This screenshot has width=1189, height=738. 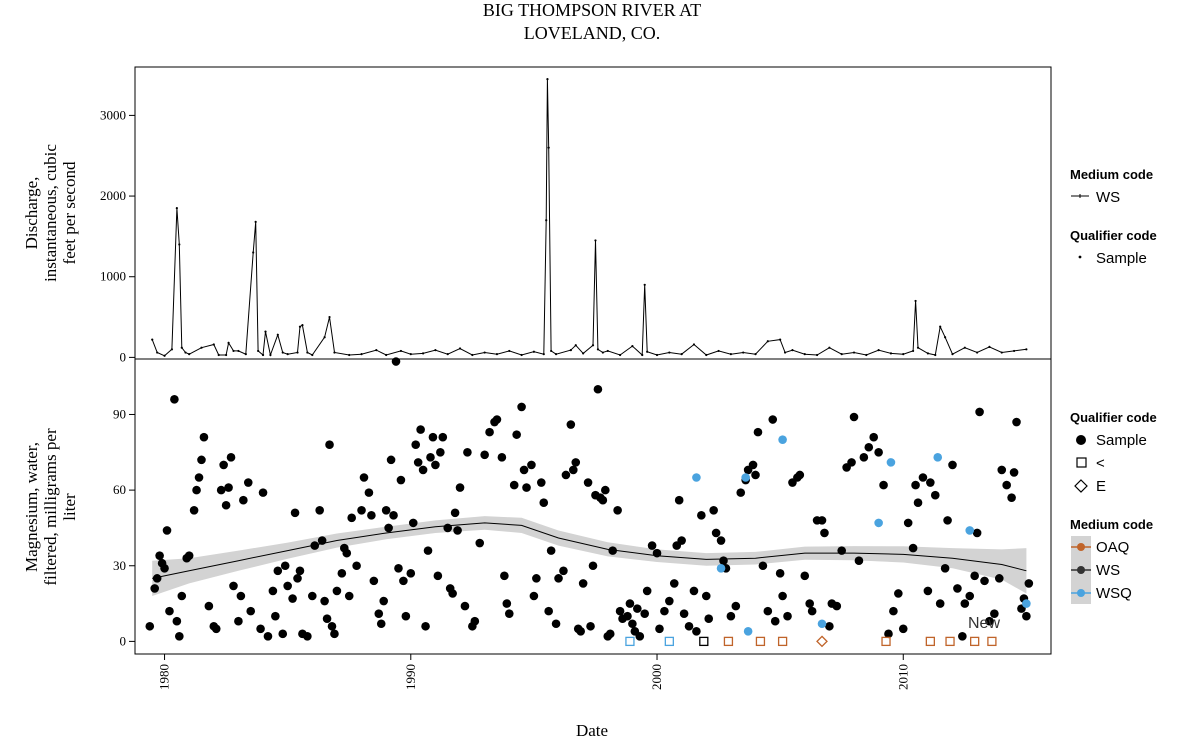 What do you see at coordinates (984, 623) in the screenshot?
I see `annotation-new: New` at bounding box center [984, 623].